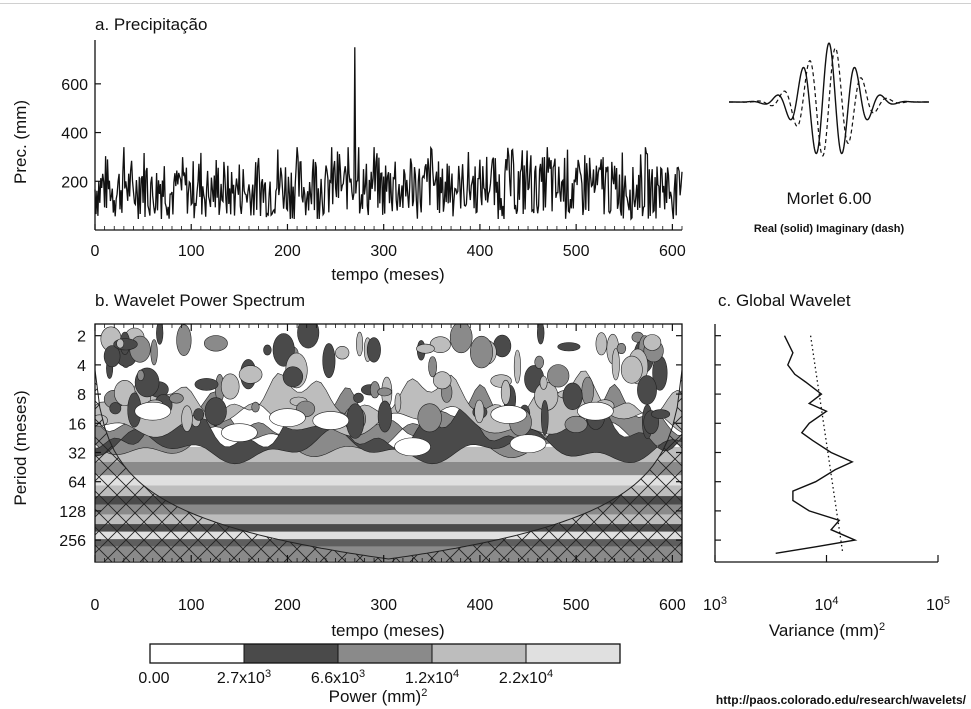  Describe the element at coordinates (77, 453) in the screenshot. I see `panel-b-ytick-label: 32` at that location.